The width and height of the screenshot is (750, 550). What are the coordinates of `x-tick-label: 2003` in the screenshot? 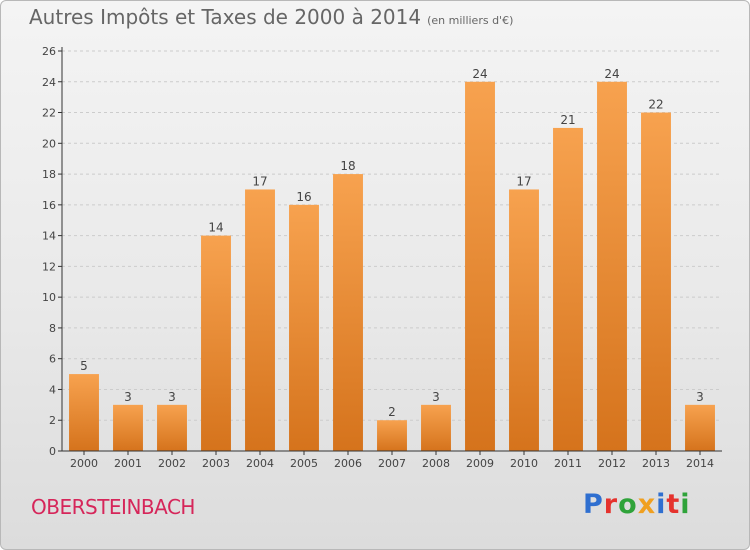 It's located at (216, 463).